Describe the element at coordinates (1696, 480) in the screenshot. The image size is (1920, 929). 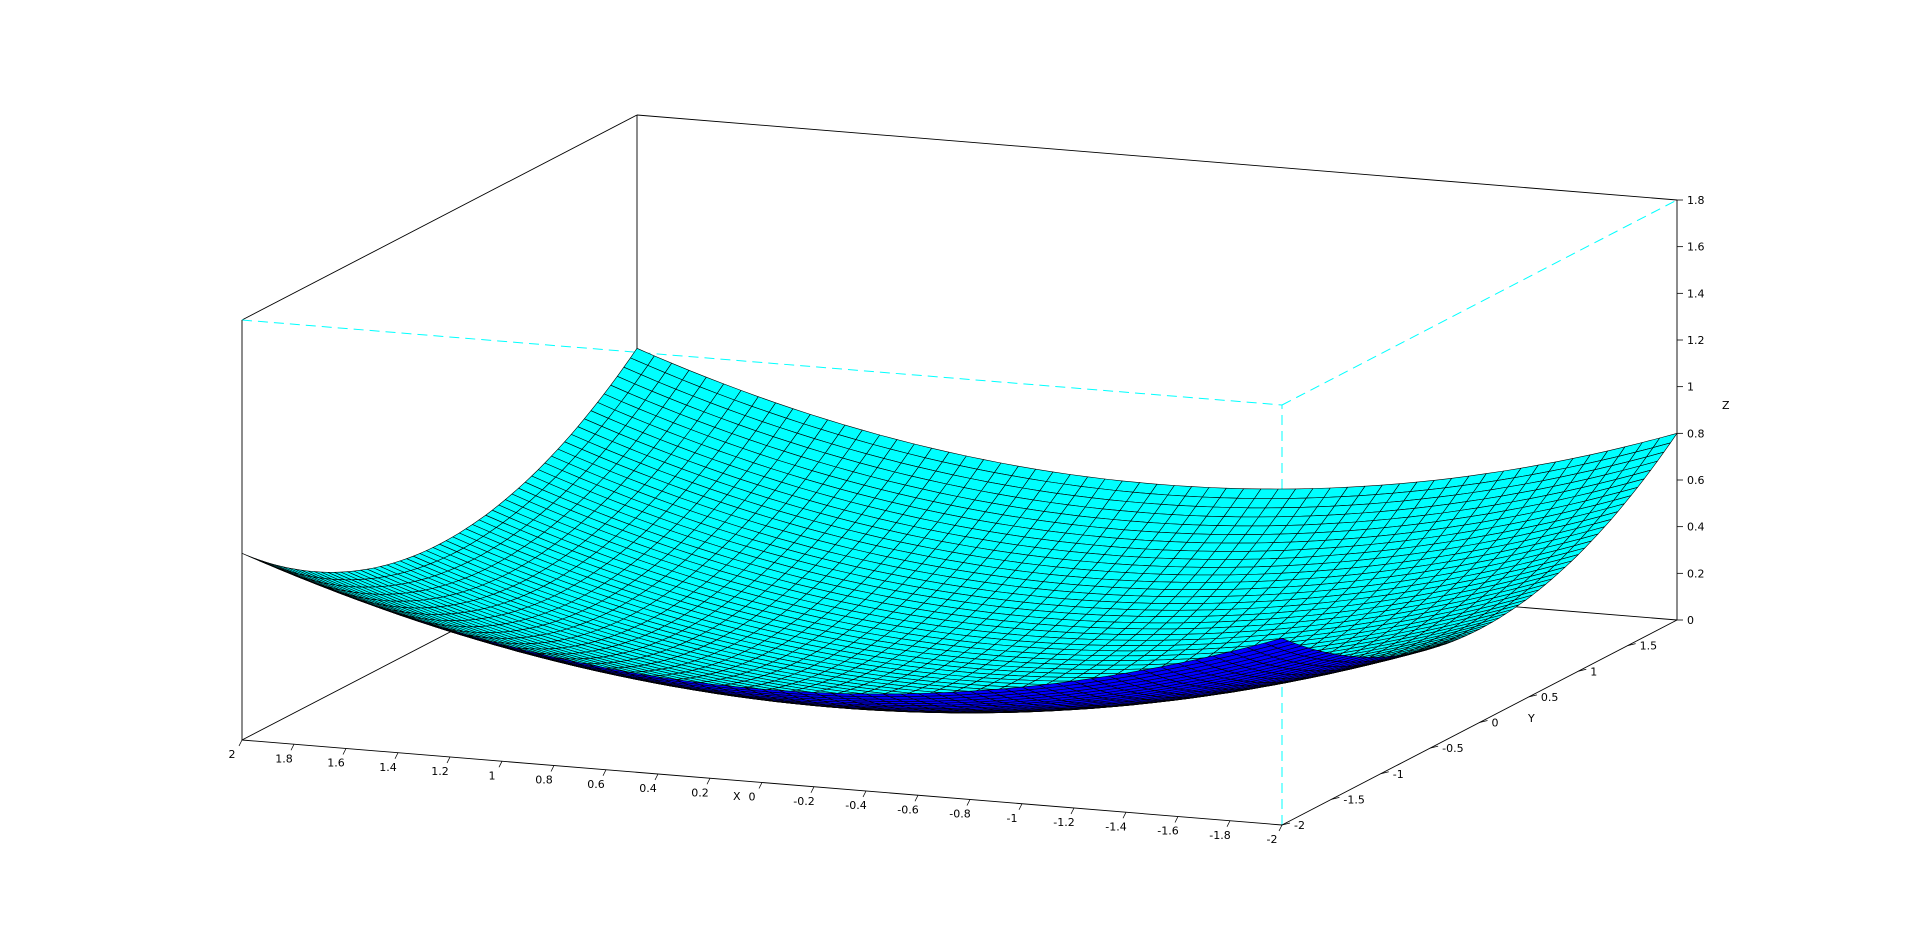
I see `z-tick-label: 0.6` at that location.